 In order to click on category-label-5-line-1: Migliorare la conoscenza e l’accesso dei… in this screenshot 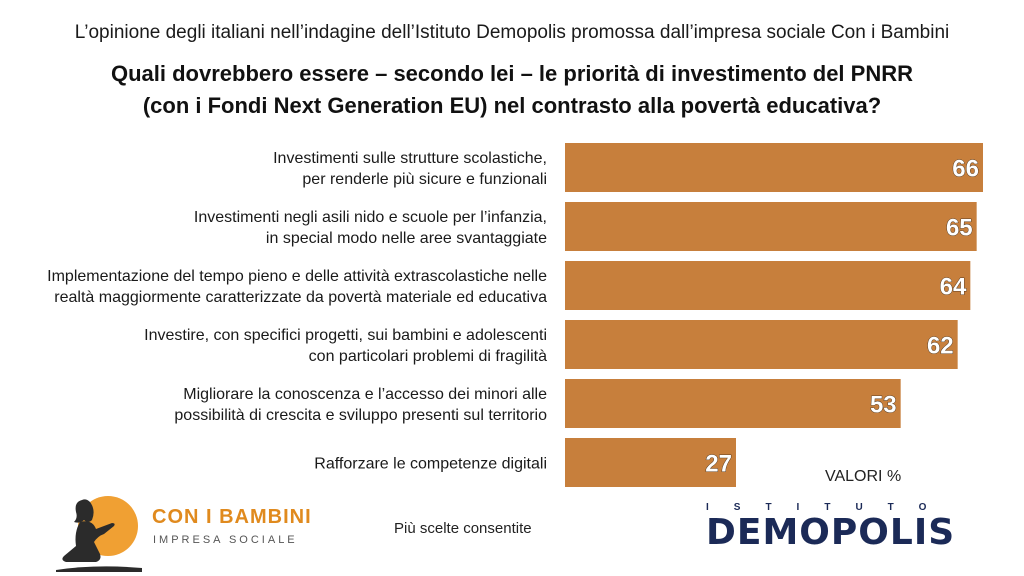, I will do `click(365, 394)`.